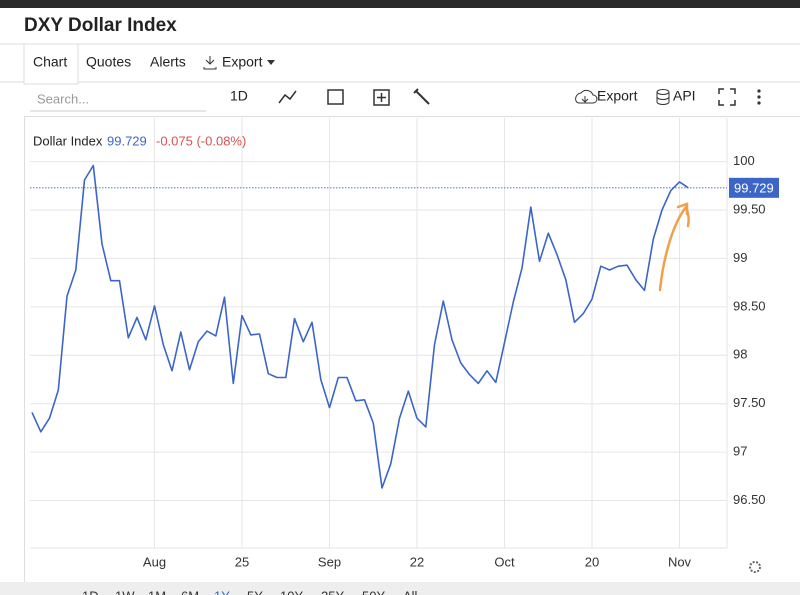 The image size is (800, 595). I want to click on download-icon, so click(210, 63).